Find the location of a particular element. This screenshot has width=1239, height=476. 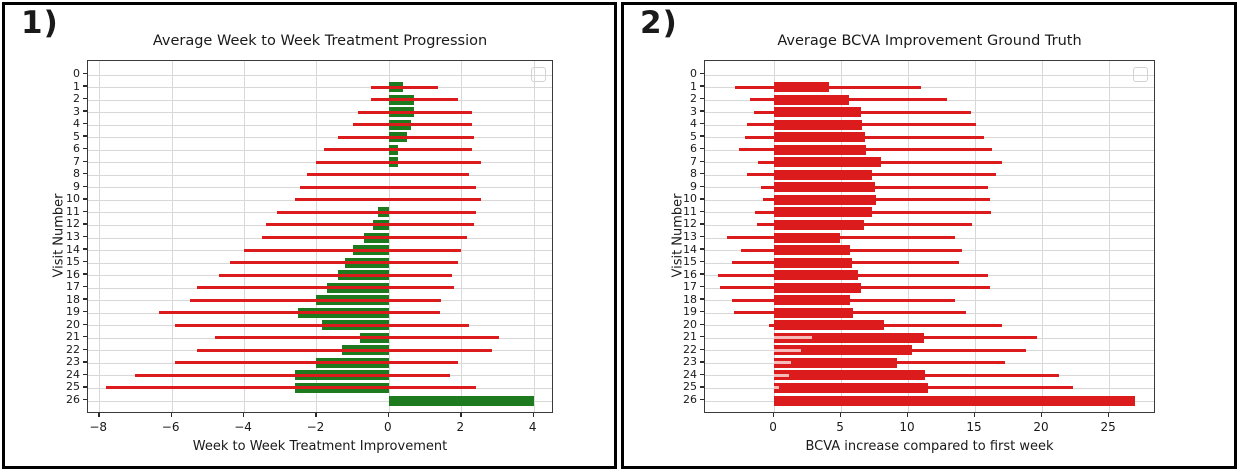

y-tick-label: 9 is located at coordinates (693, 186).